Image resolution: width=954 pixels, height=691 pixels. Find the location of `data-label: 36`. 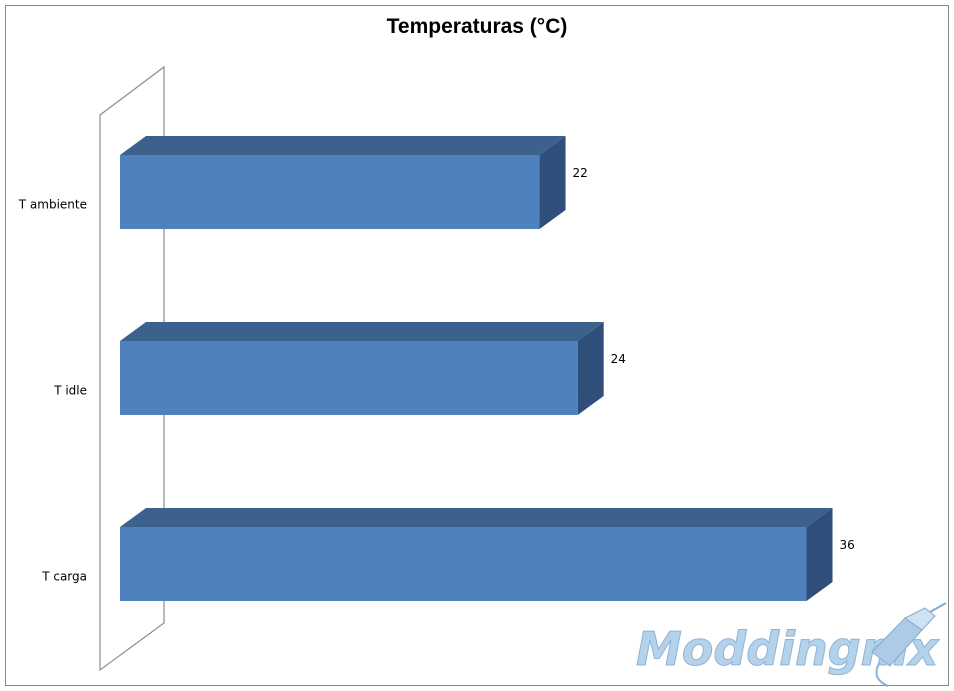

data-label: 36 is located at coordinates (847, 545).